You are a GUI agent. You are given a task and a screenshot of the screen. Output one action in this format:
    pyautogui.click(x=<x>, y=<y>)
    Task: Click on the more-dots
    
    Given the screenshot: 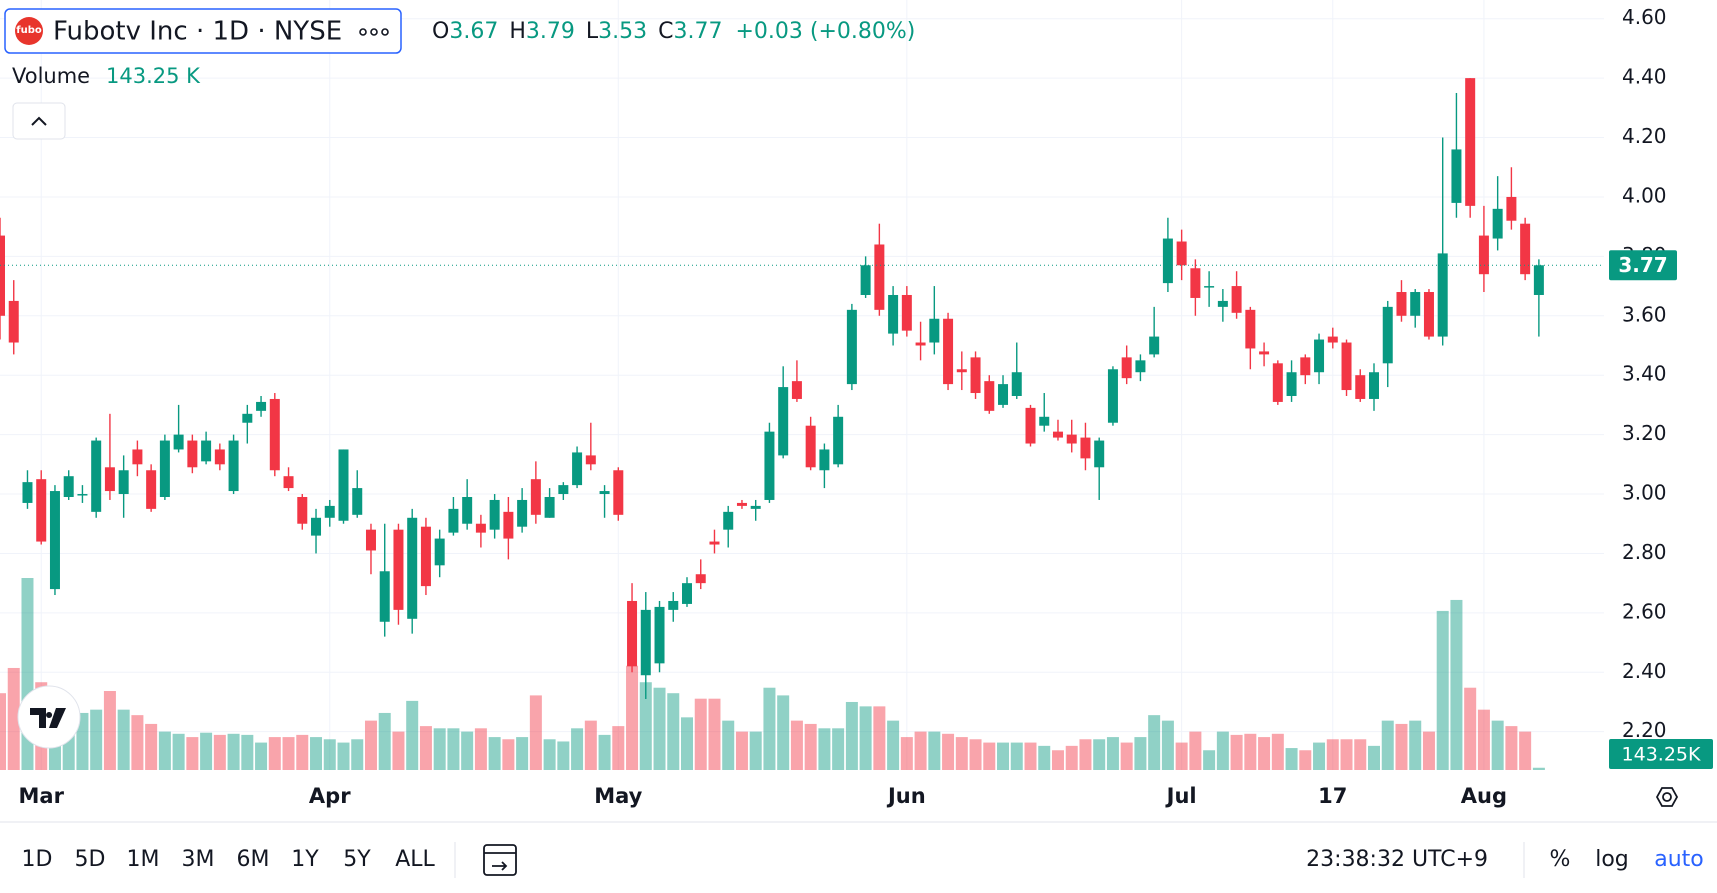 What is the action you would take?
    pyautogui.click(x=374, y=32)
    